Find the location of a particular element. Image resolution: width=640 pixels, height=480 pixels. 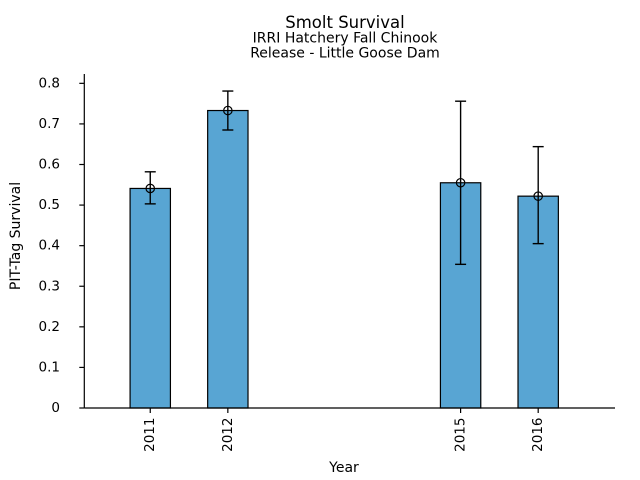

y-tick-label-0.8: 0.8 is located at coordinates (49, 83).